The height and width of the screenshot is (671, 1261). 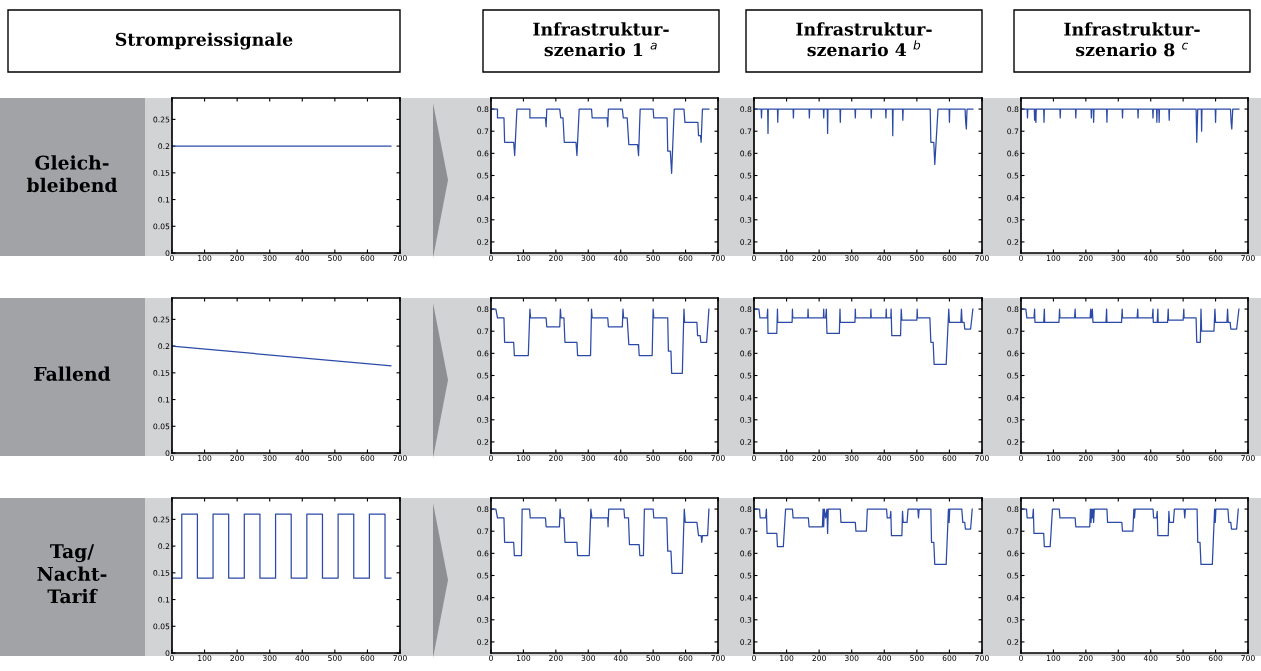 I want to click on chart-title: Infrastruktur- szenario 4 $^{b}$, so click(x=864, y=39).